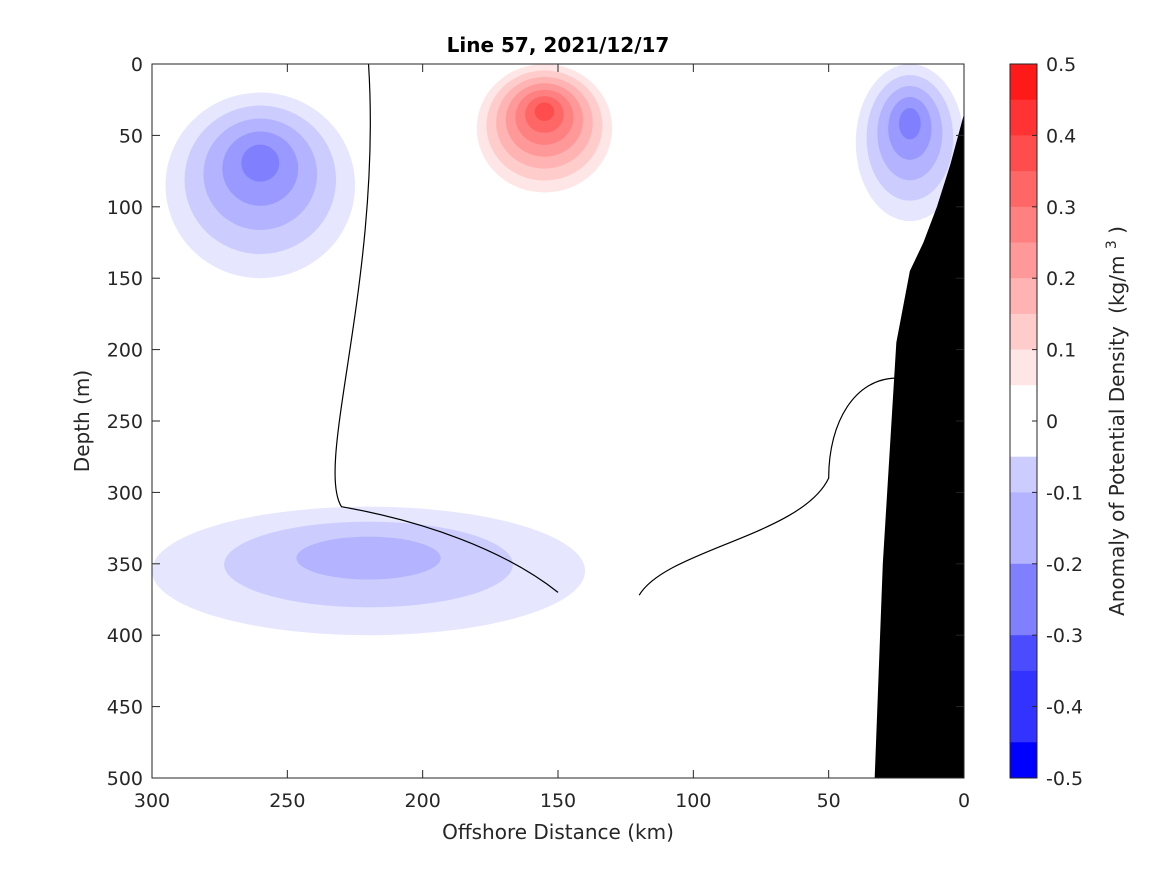 Image resolution: width=1167 pixels, height=875 pixels. What do you see at coordinates (125, 422) in the screenshot?
I see `y-tick-label: 250` at bounding box center [125, 422].